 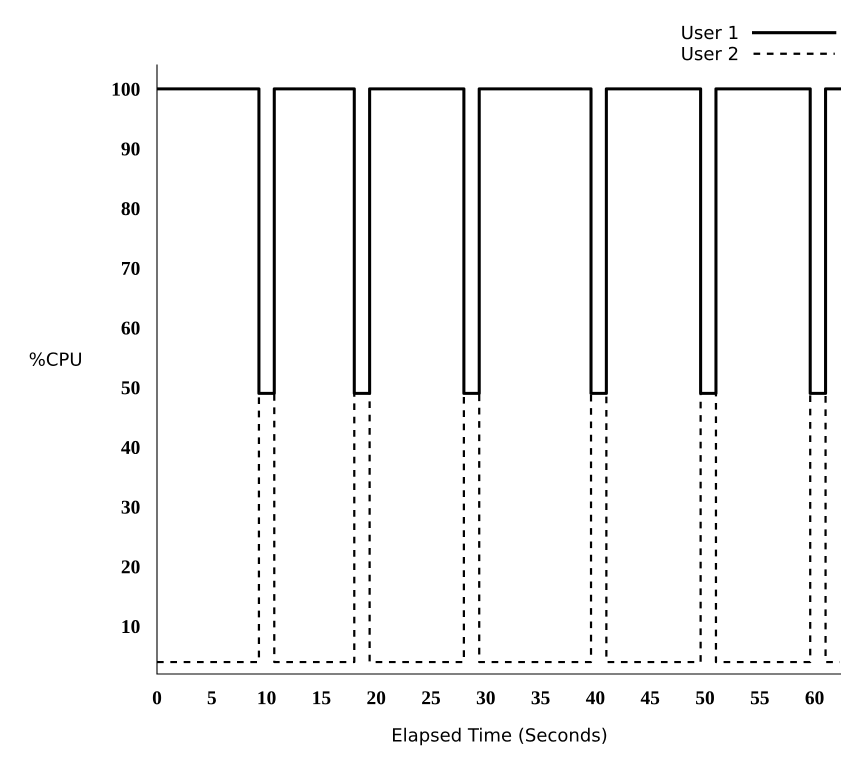 What do you see at coordinates (710, 53) in the screenshot?
I see `legend-label: User 2` at bounding box center [710, 53].